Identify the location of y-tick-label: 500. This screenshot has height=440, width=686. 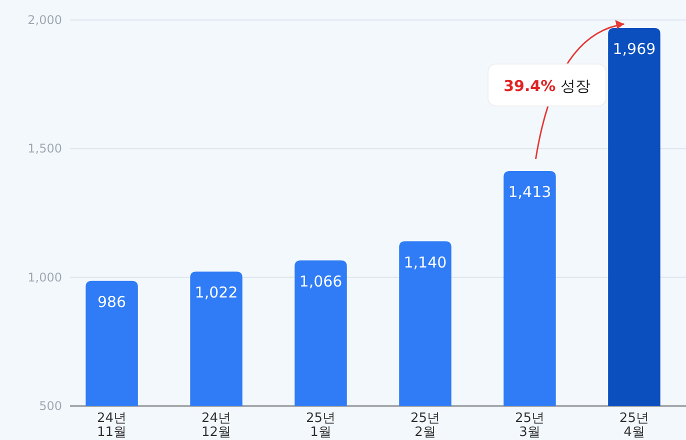
(50, 406).